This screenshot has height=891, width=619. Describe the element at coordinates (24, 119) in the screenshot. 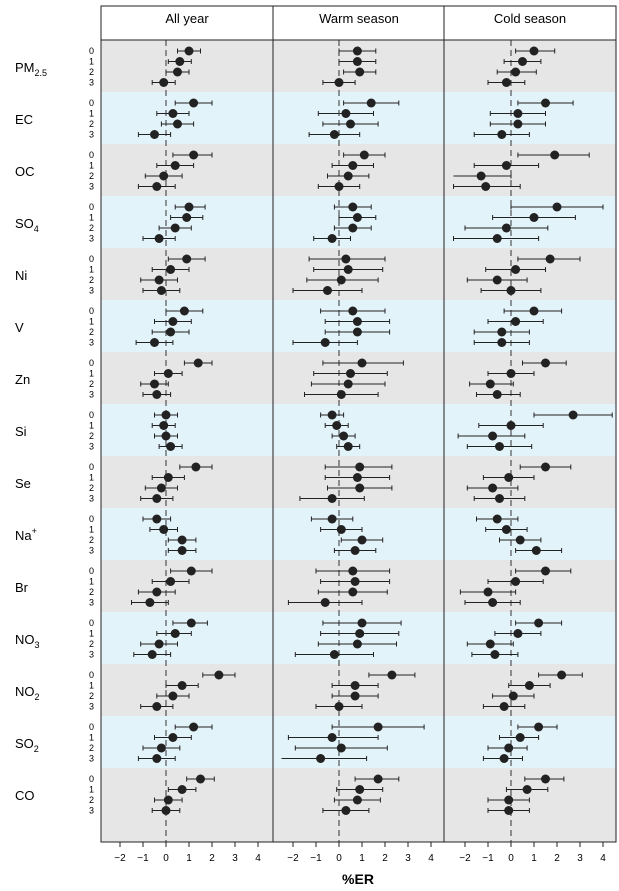

I see `pollutant-label: EC` at that location.